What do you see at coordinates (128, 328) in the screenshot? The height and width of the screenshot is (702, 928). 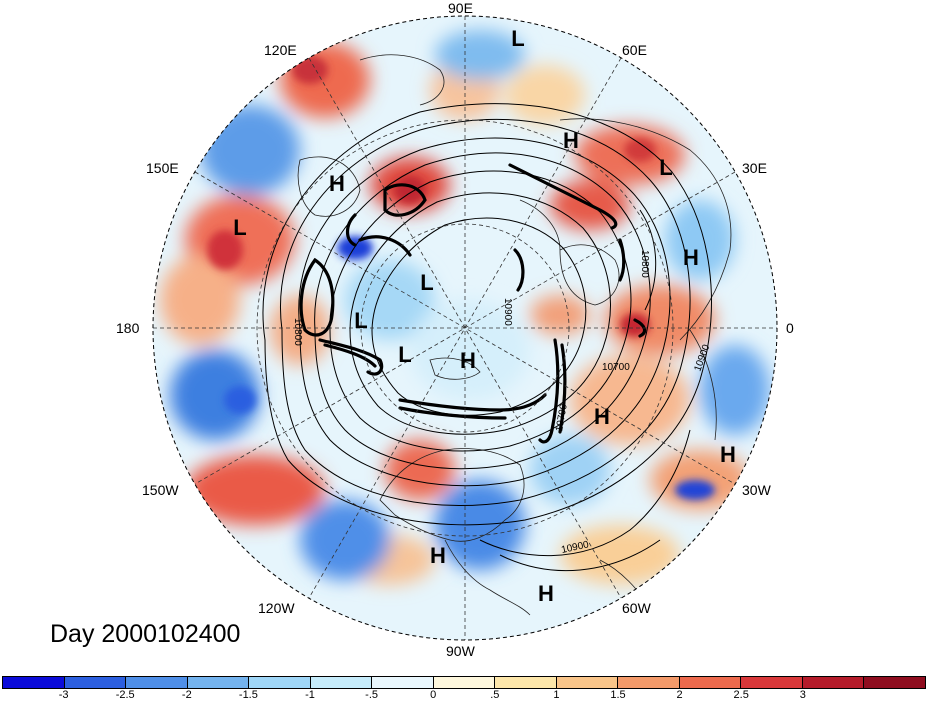 I see `longitude-label-180: 180` at bounding box center [128, 328].